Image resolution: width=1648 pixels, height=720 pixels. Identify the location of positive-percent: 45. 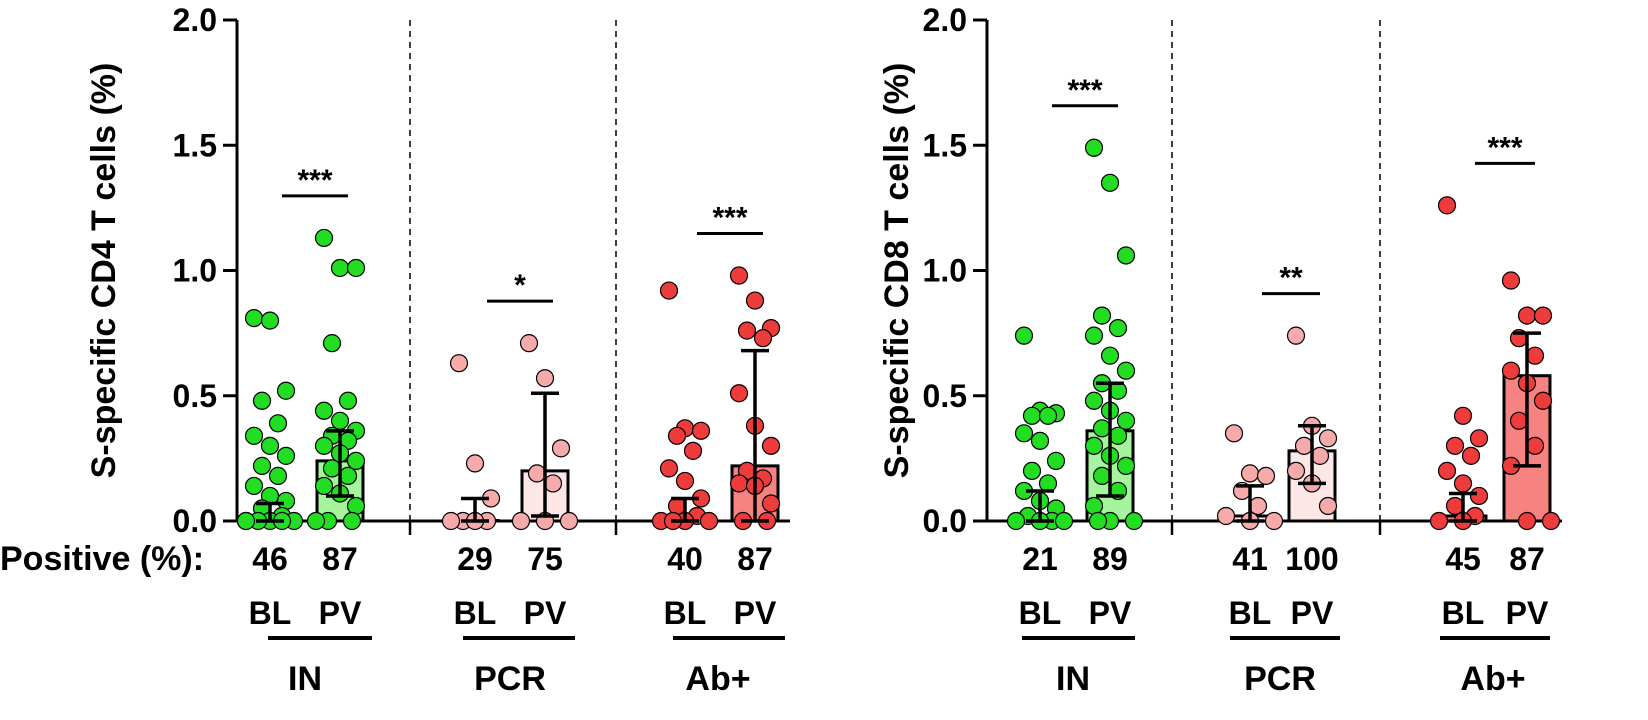
(1463, 559).